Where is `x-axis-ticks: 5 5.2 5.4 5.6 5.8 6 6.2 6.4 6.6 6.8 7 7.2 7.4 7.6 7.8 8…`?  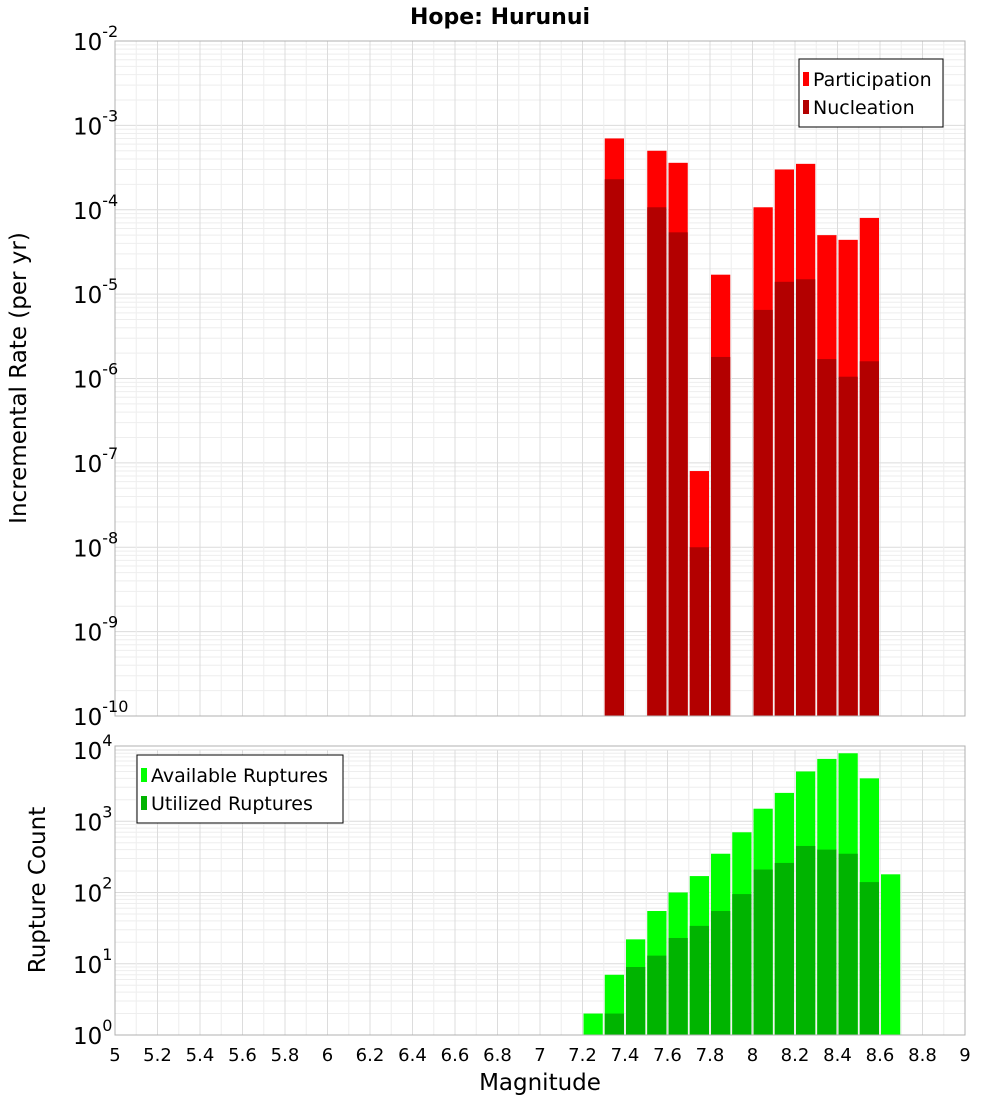 x-axis-ticks: 5 5.2 5.4 5.6 5.8 6 6.2 6.4 6.6 6.8 7 7.2 7.4 7.6 7.8 8… is located at coordinates (539, 1055).